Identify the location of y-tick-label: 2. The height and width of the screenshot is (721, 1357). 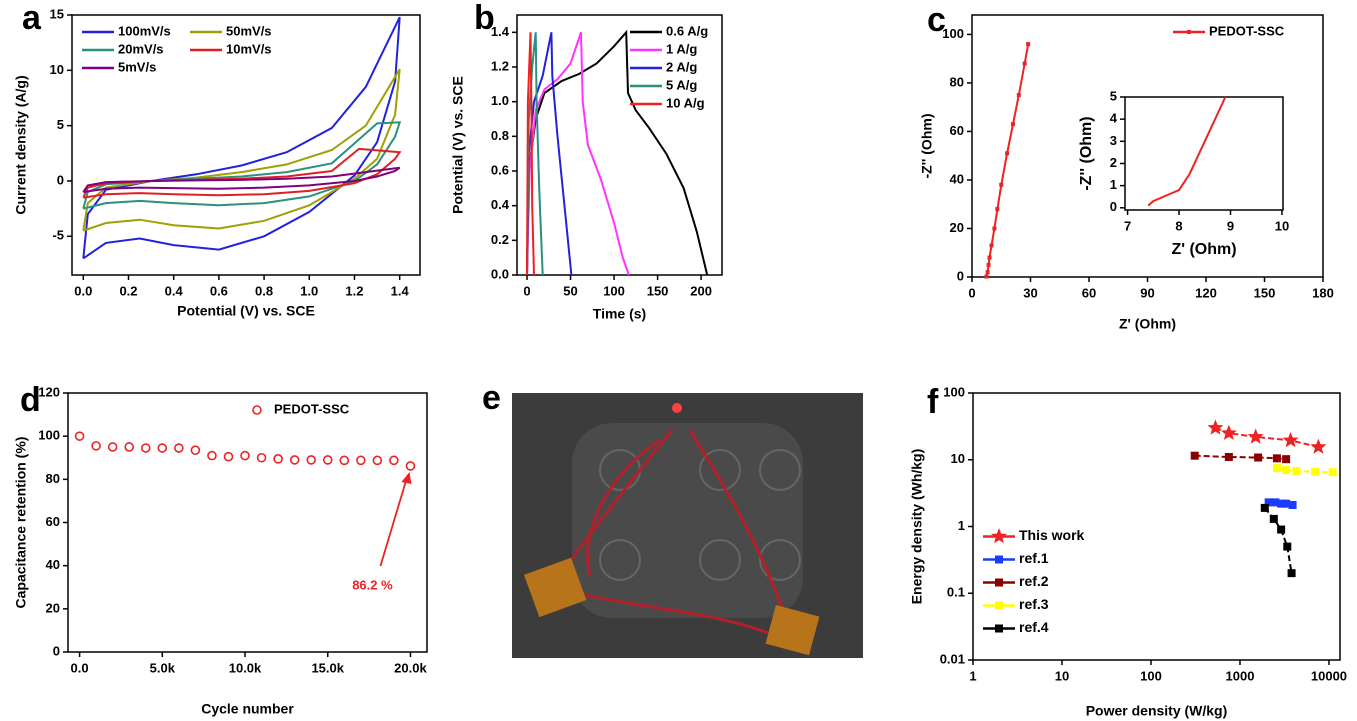
(1113, 162).